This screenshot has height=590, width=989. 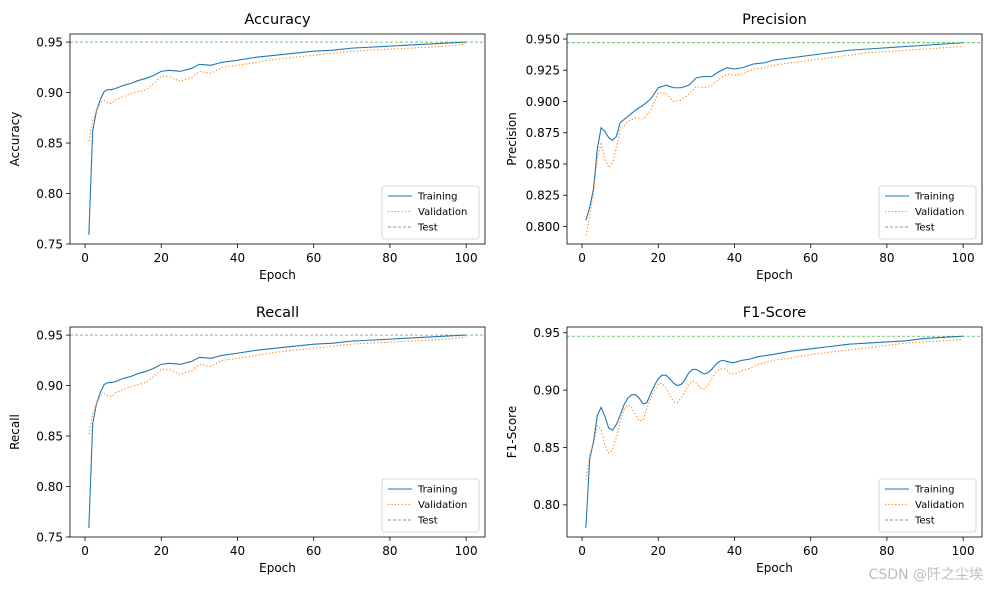 I want to click on y-tick-label: 0.900, so click(x=543, y=102).